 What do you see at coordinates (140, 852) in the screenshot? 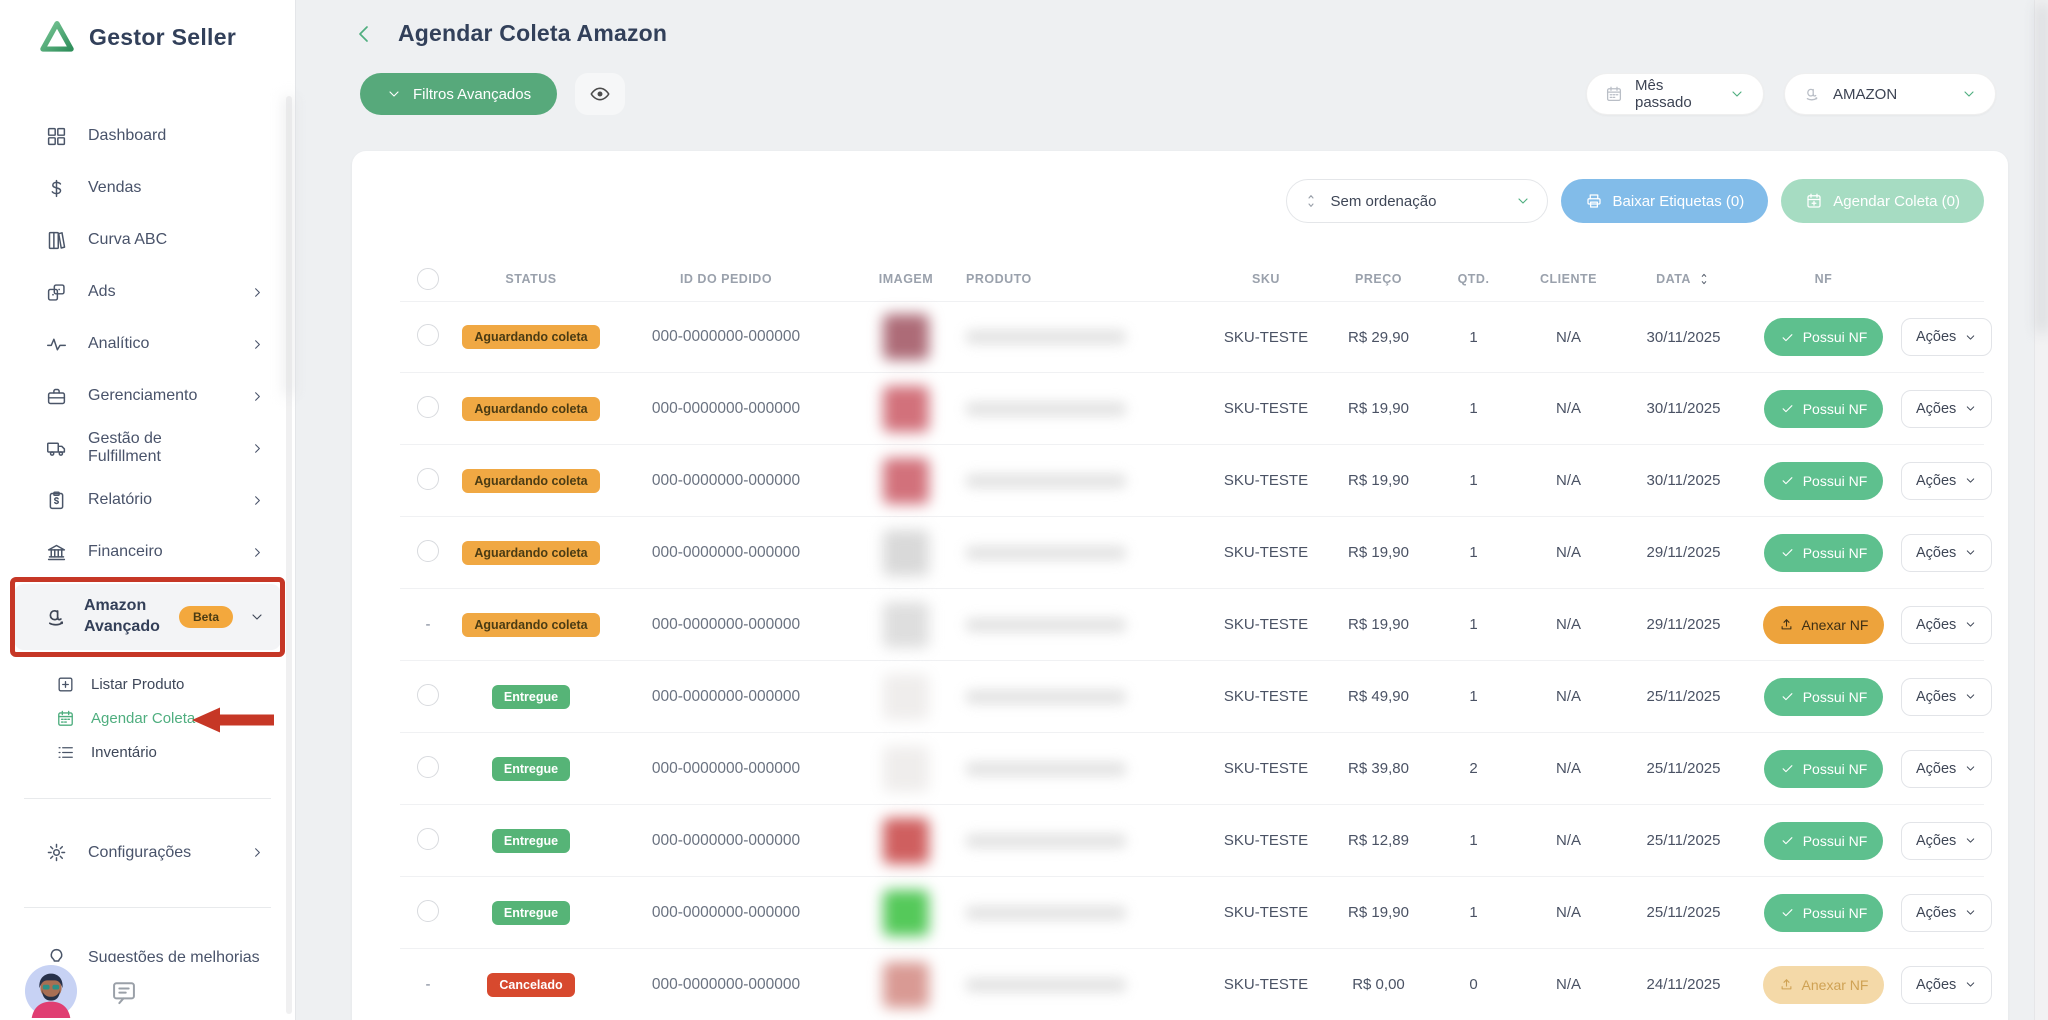
I see `sidebar-item-label: Configurações` at bounding box center [140, 852].